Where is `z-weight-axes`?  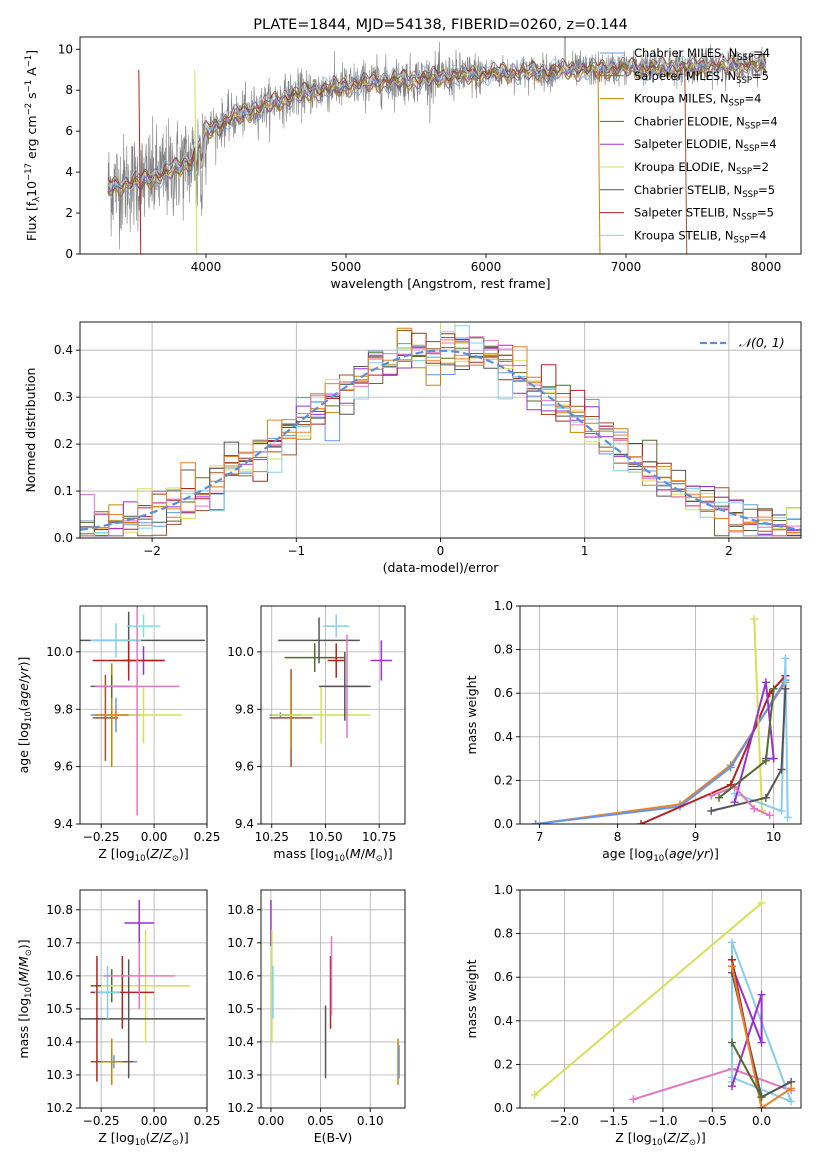 z-weight-axes is located at coordinates (660, 999).